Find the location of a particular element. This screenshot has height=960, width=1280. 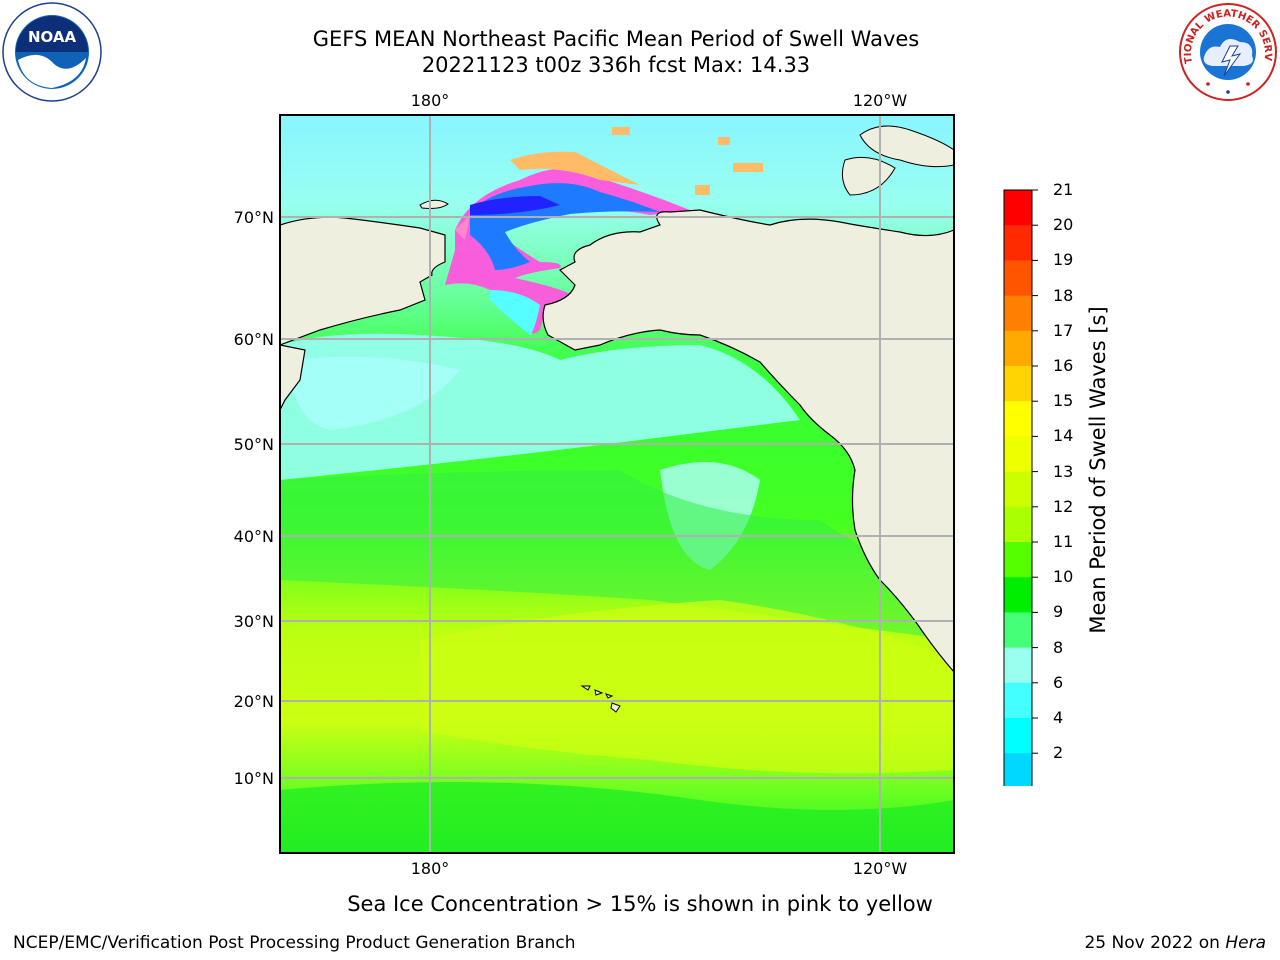

noaa-logo-text: NOAA is located at coordinates (52, 37).